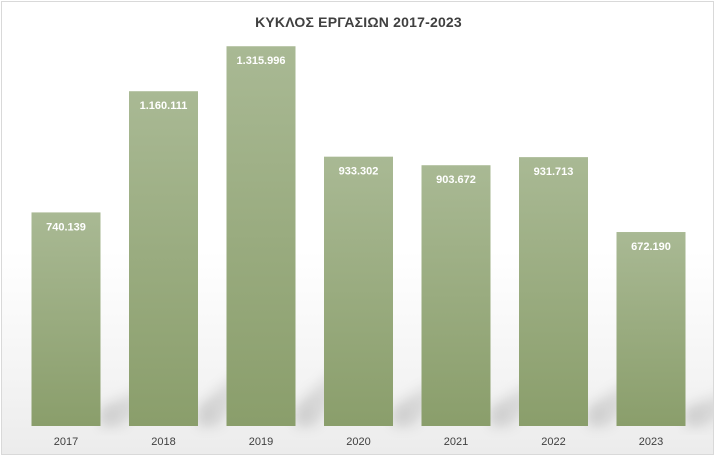 The width and height of the screenshot is (717, 458). Describe the element at coordinates (164, 106) in the screenshot. I see `data-label-2018: 1.160.111` at that location.